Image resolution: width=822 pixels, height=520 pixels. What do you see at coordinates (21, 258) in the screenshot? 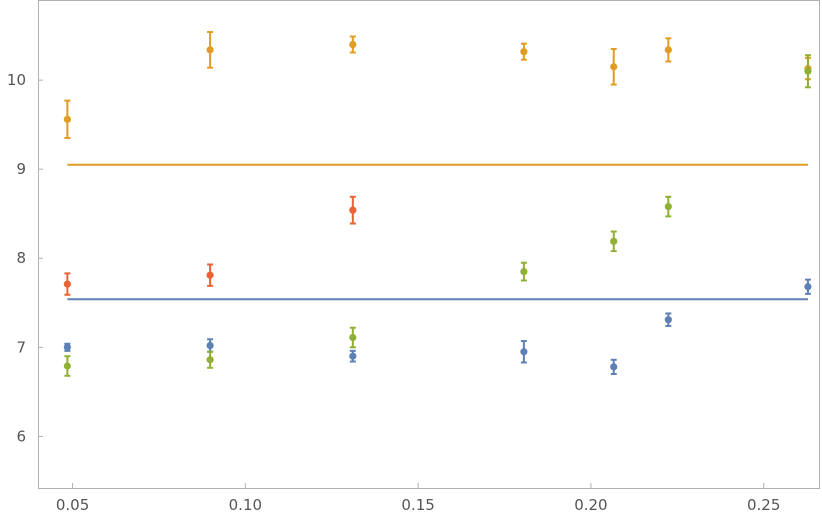
I see `y-tick-label: 8` at bounding box center [21, 258].